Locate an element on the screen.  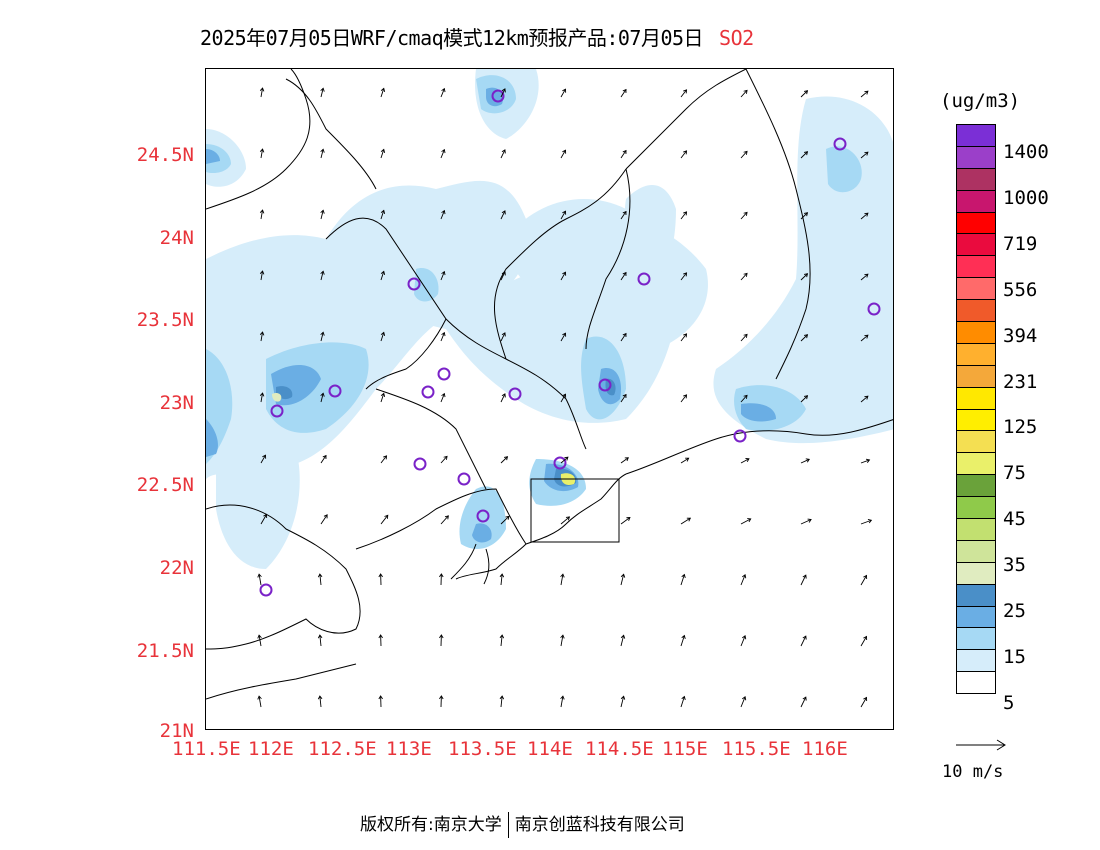
title-main: 2025年07月05日WRF/cmaq模式12km预报产品:07月05日 is located at coordinates (452, 38).